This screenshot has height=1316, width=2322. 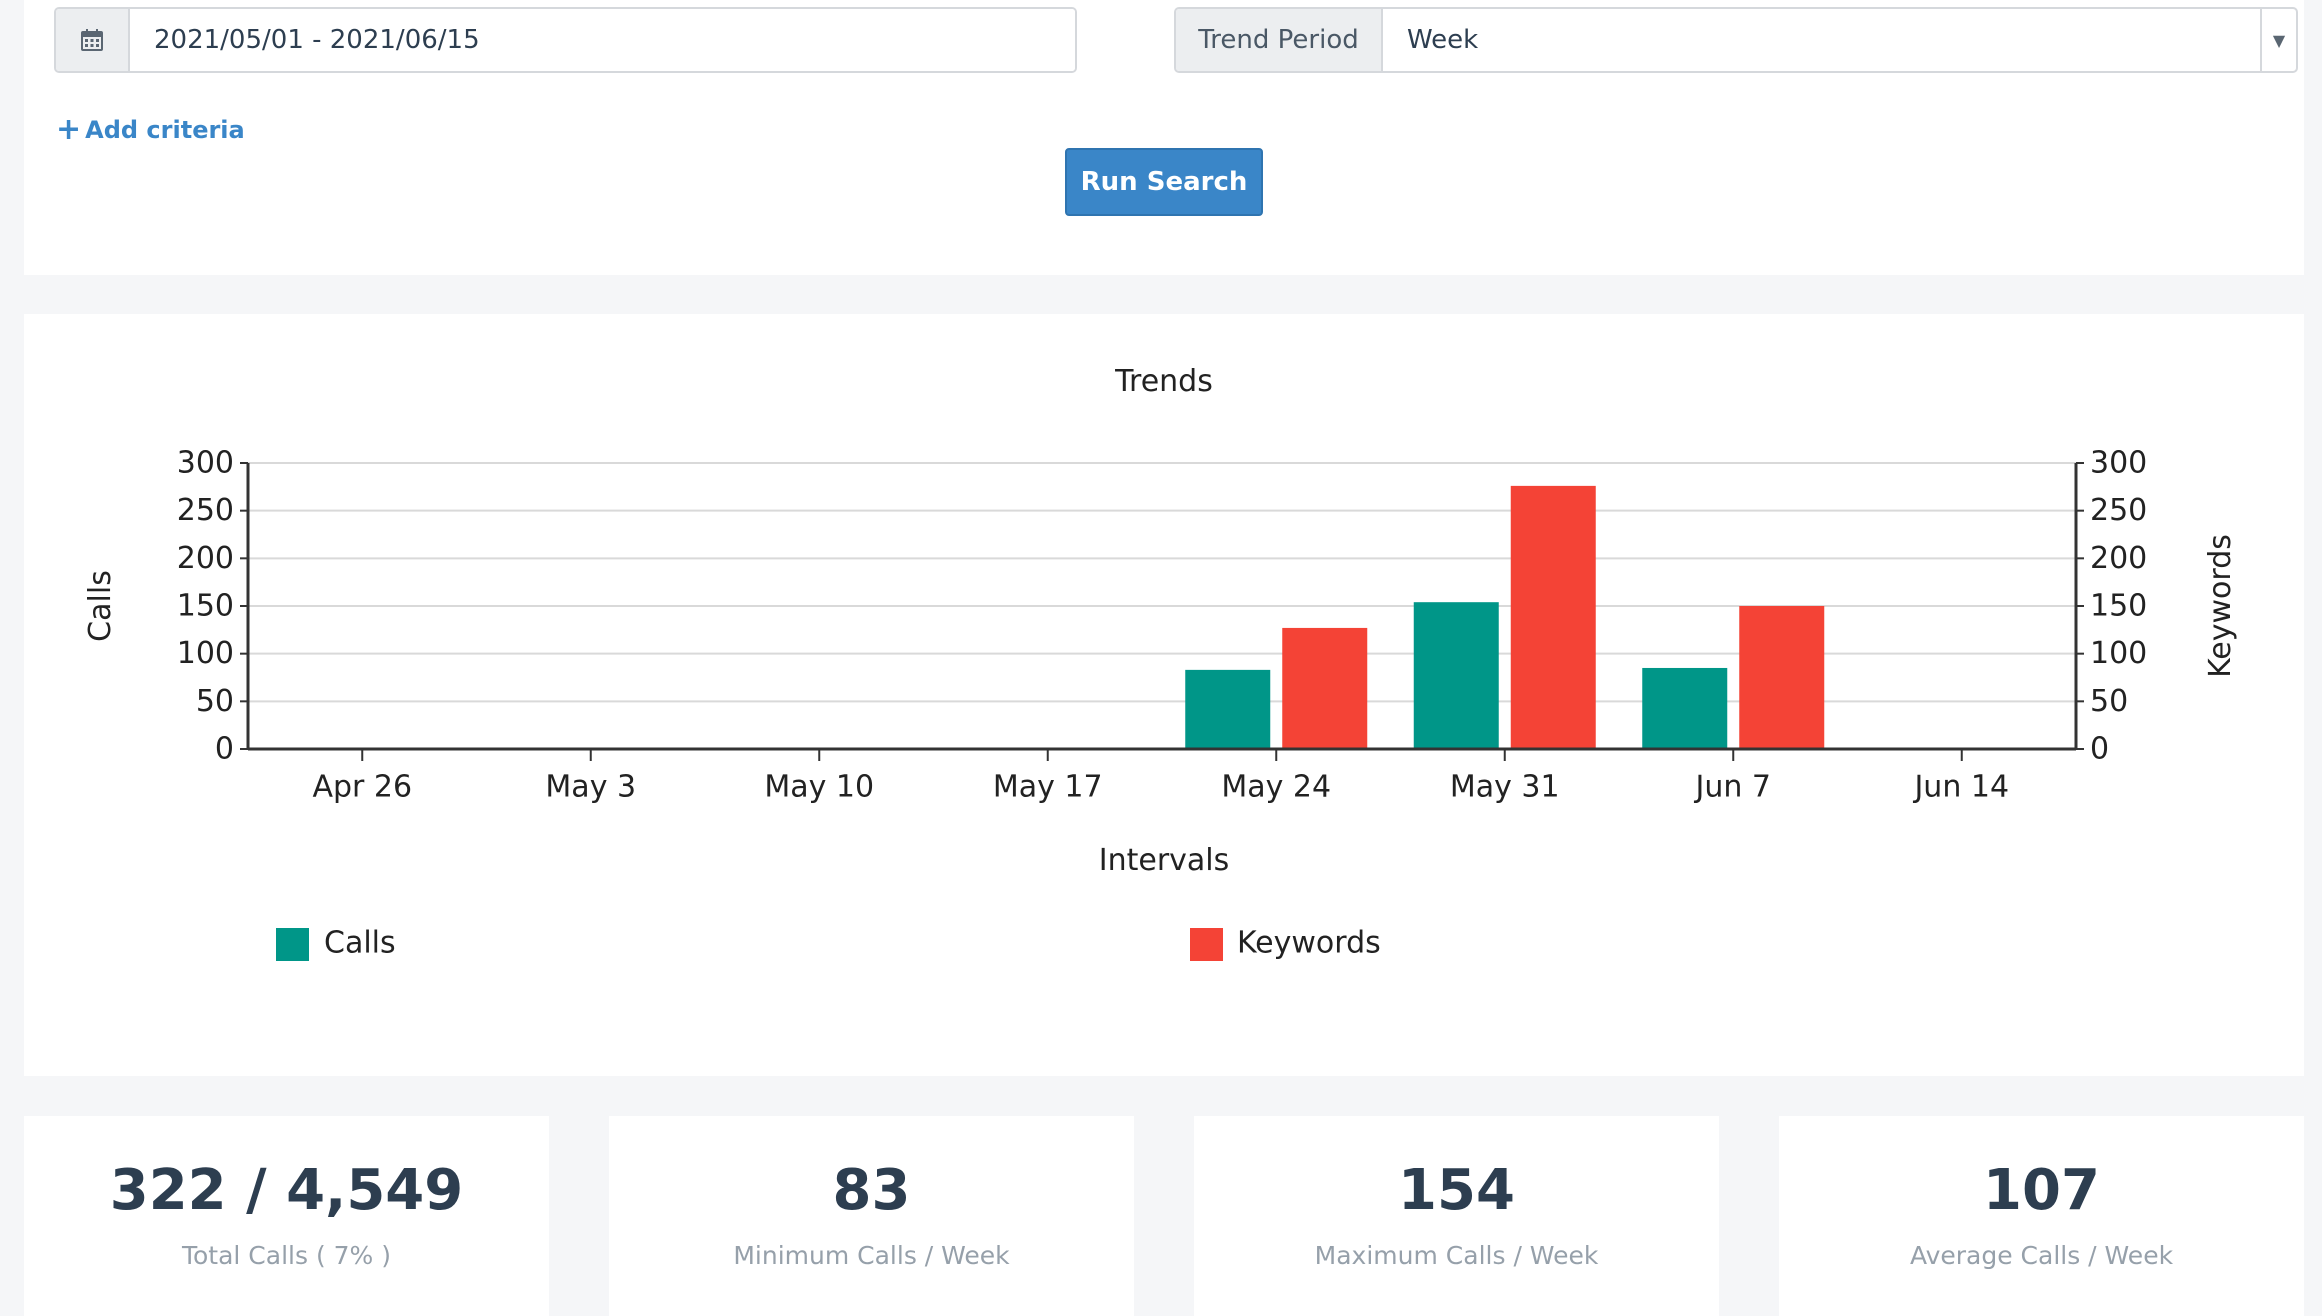 What do you see at coordinates (2041, 1190) in the screenshot?
I see `stat-value: 107` at bounding box center [2041, 1190].